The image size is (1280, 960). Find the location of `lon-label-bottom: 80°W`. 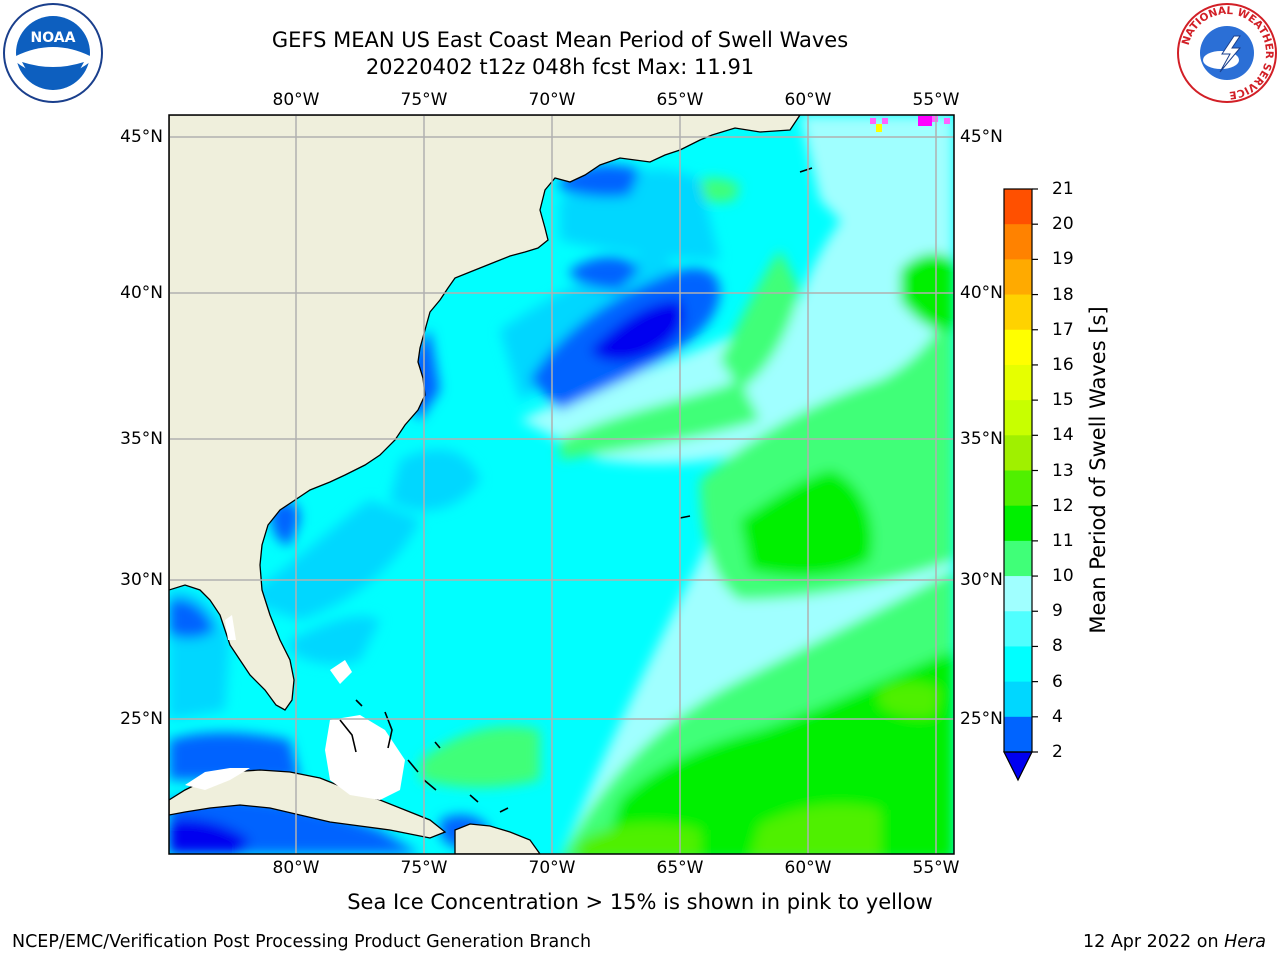

lon-label-bottom: 80°W is located at coordinates (296, 868).